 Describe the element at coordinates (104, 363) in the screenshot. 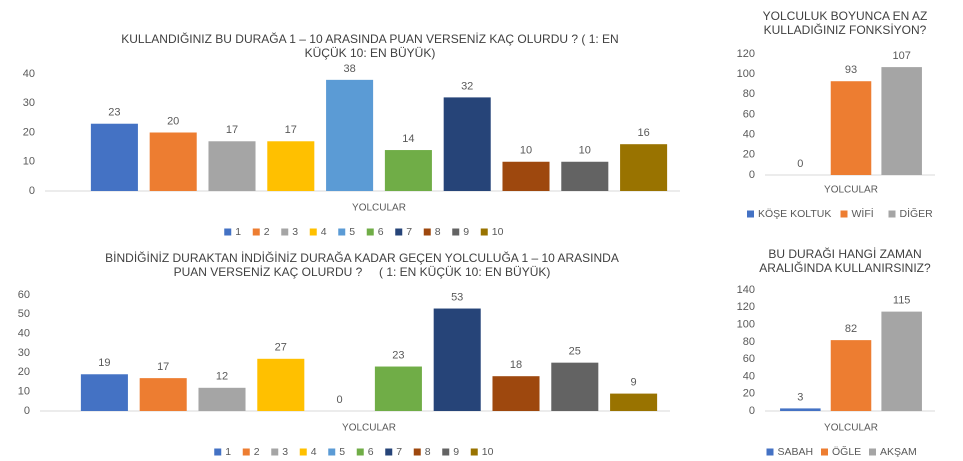

I see `value-label: 19` at that location.